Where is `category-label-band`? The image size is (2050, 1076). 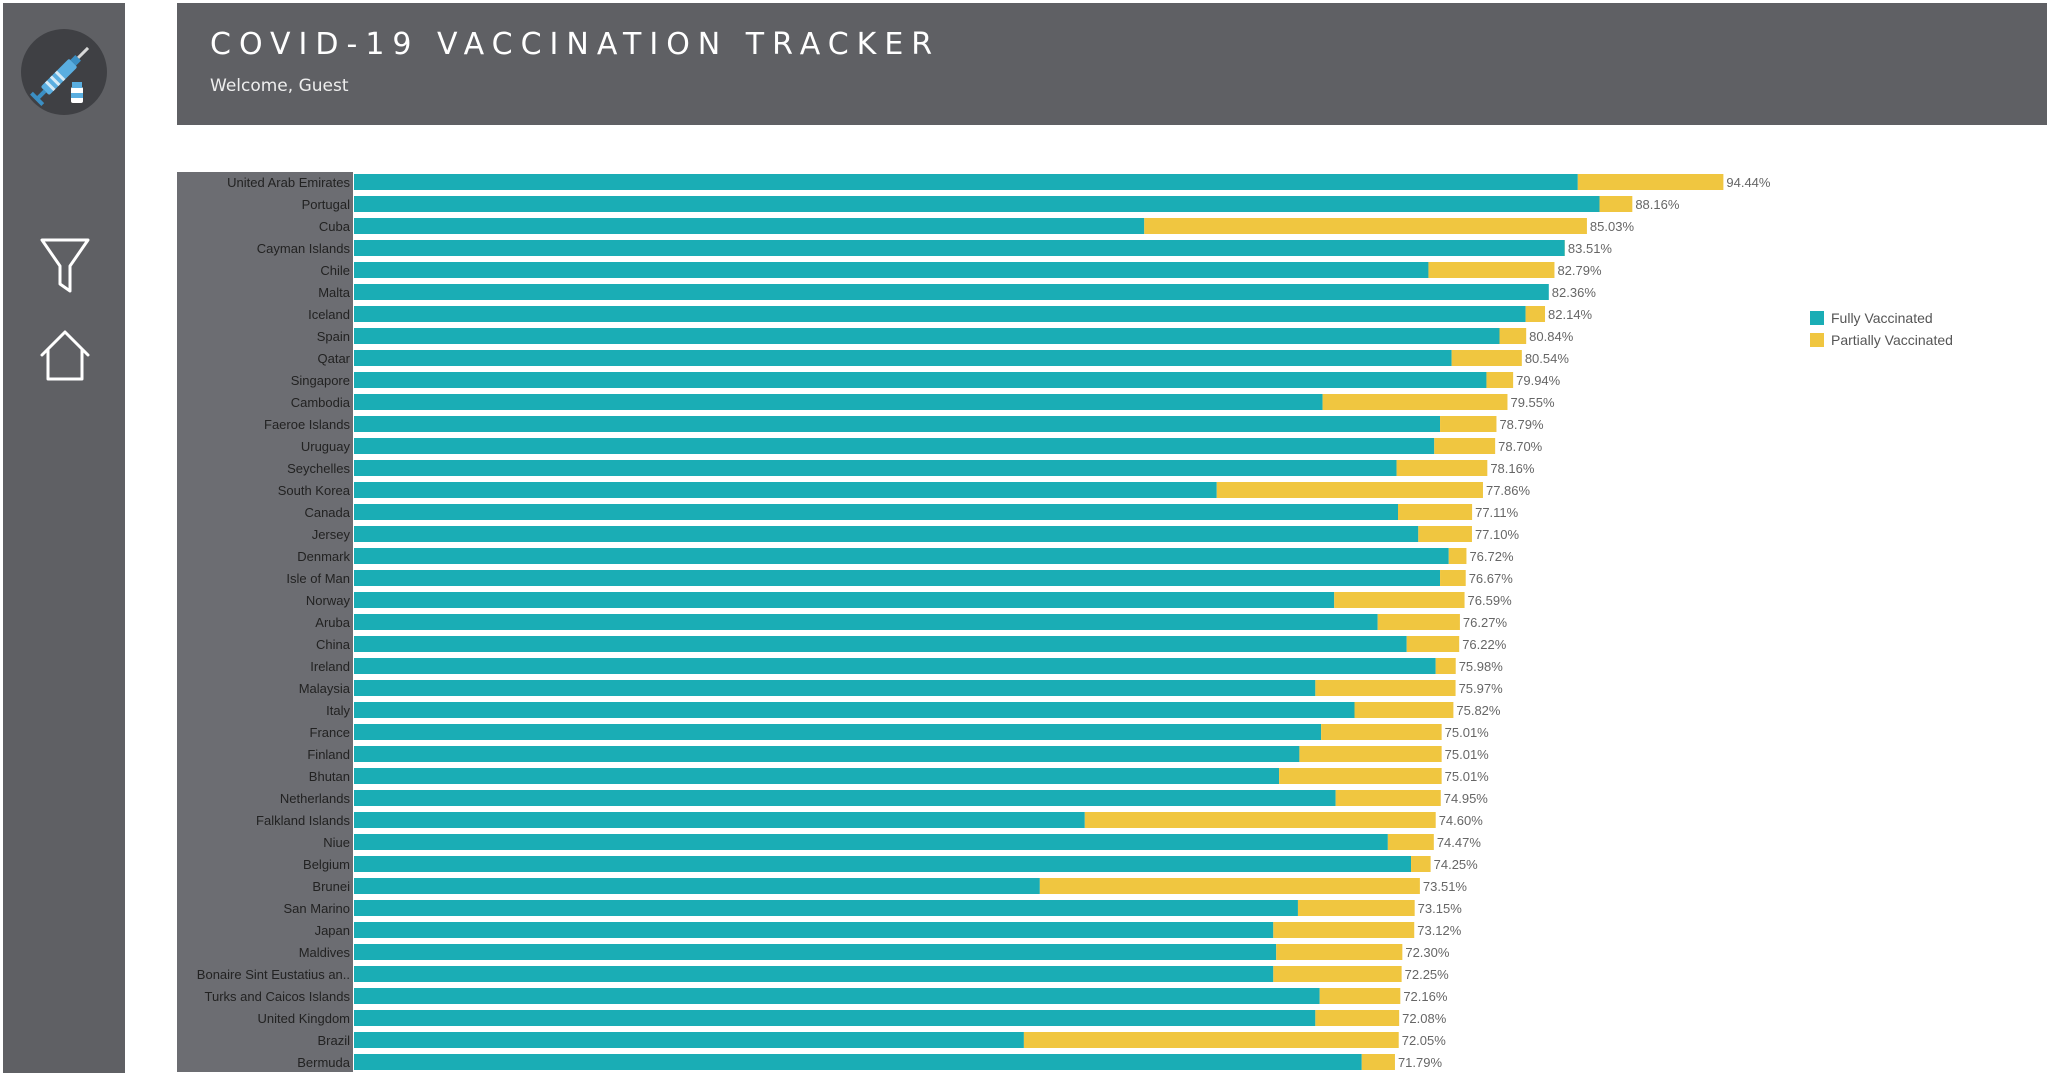
category-label-band is located at coordinates (265, 622).